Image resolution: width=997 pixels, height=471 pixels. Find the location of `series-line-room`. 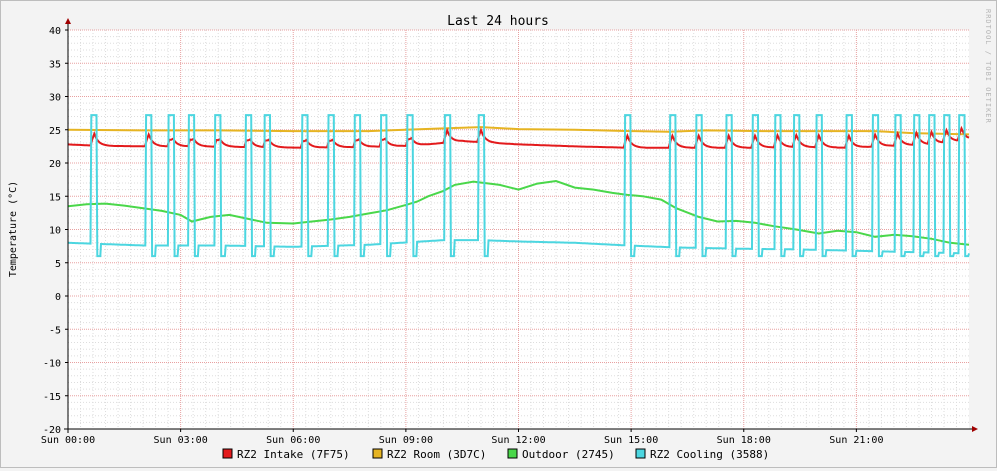

series-line-room is located at coordinates (518, 131).